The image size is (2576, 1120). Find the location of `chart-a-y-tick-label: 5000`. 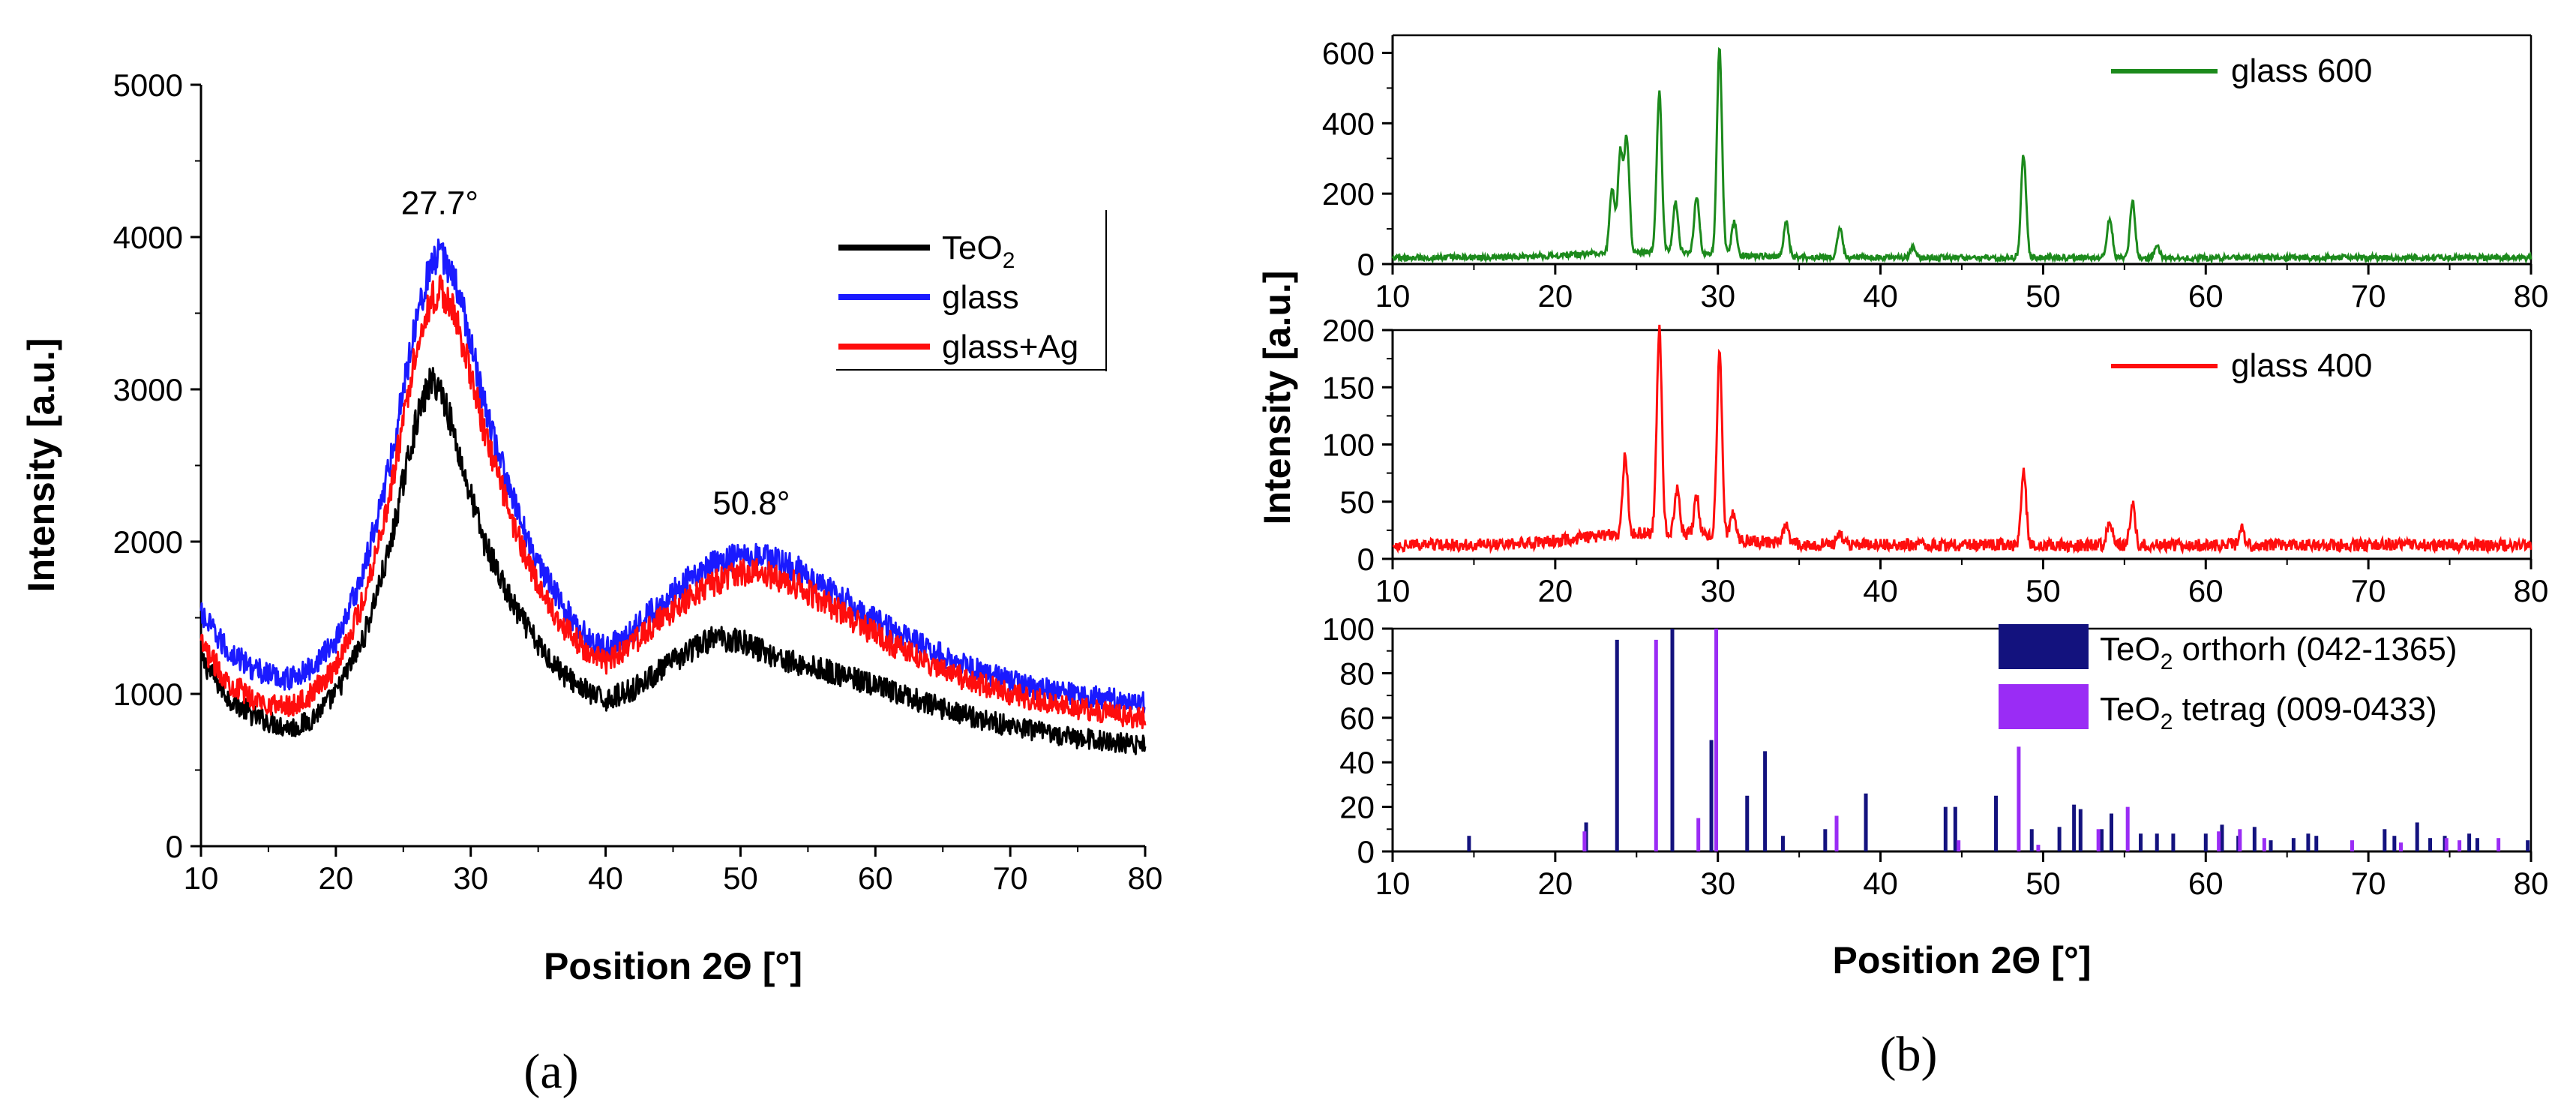

chart-a-y-tick-label: 5000 is located at coordinates (148, 85).